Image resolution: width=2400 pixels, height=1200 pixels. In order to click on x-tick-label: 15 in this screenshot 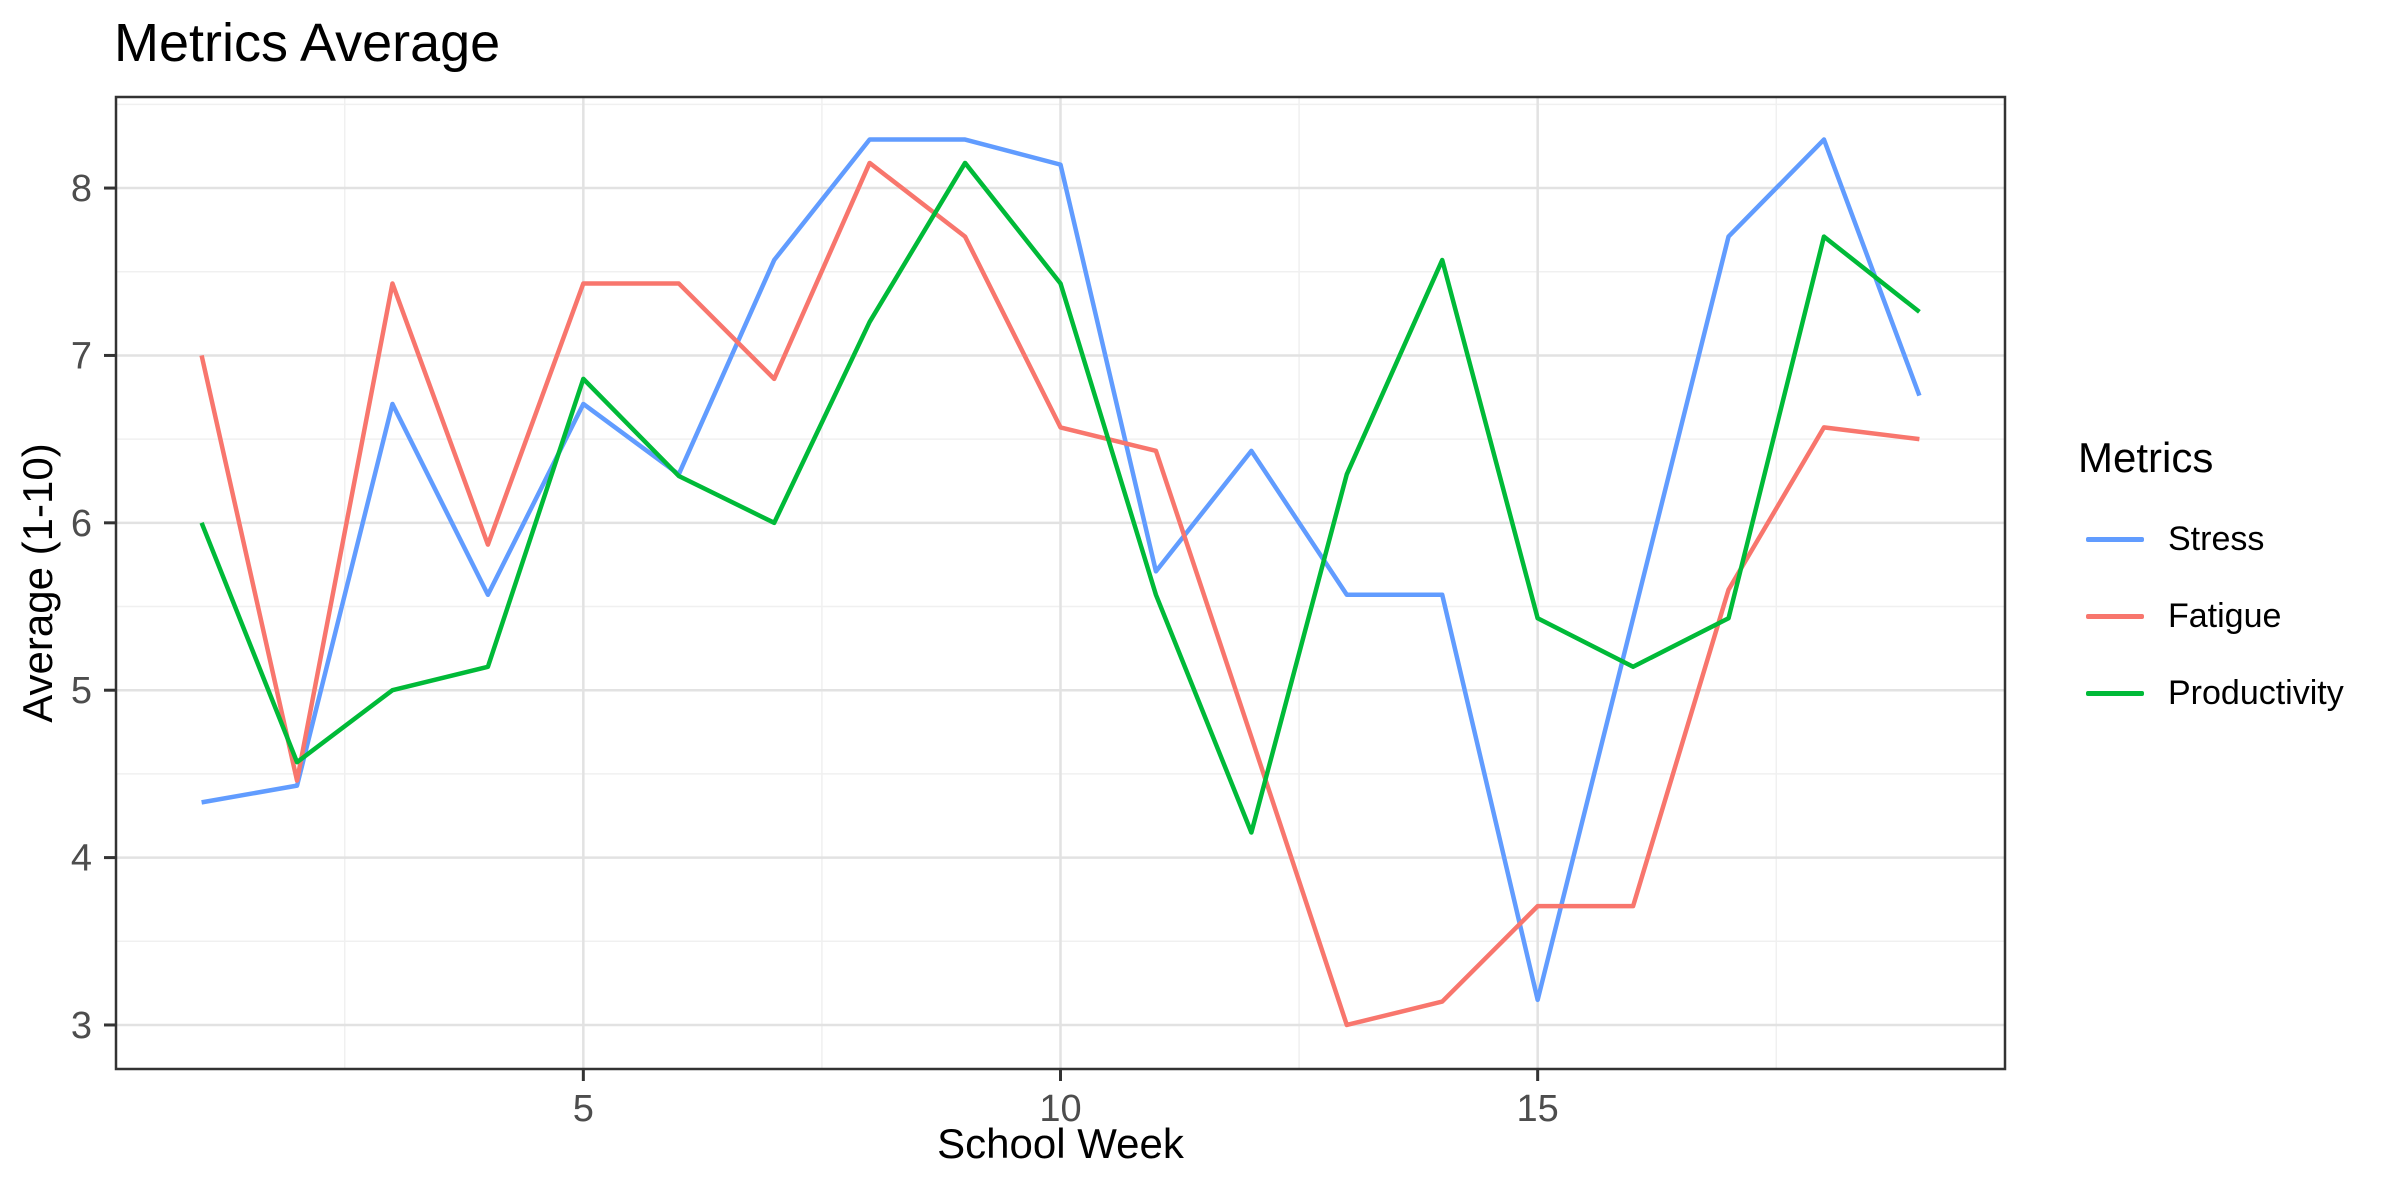, I will do `click(1538, 1109)`.